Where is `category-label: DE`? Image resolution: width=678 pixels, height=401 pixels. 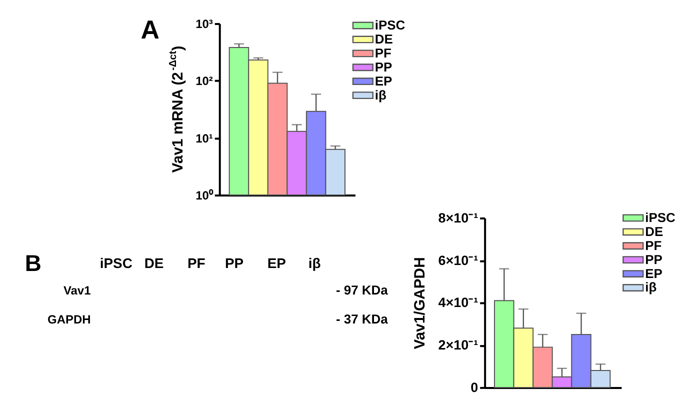
category-label: DE is located at coordinates (154, 262).